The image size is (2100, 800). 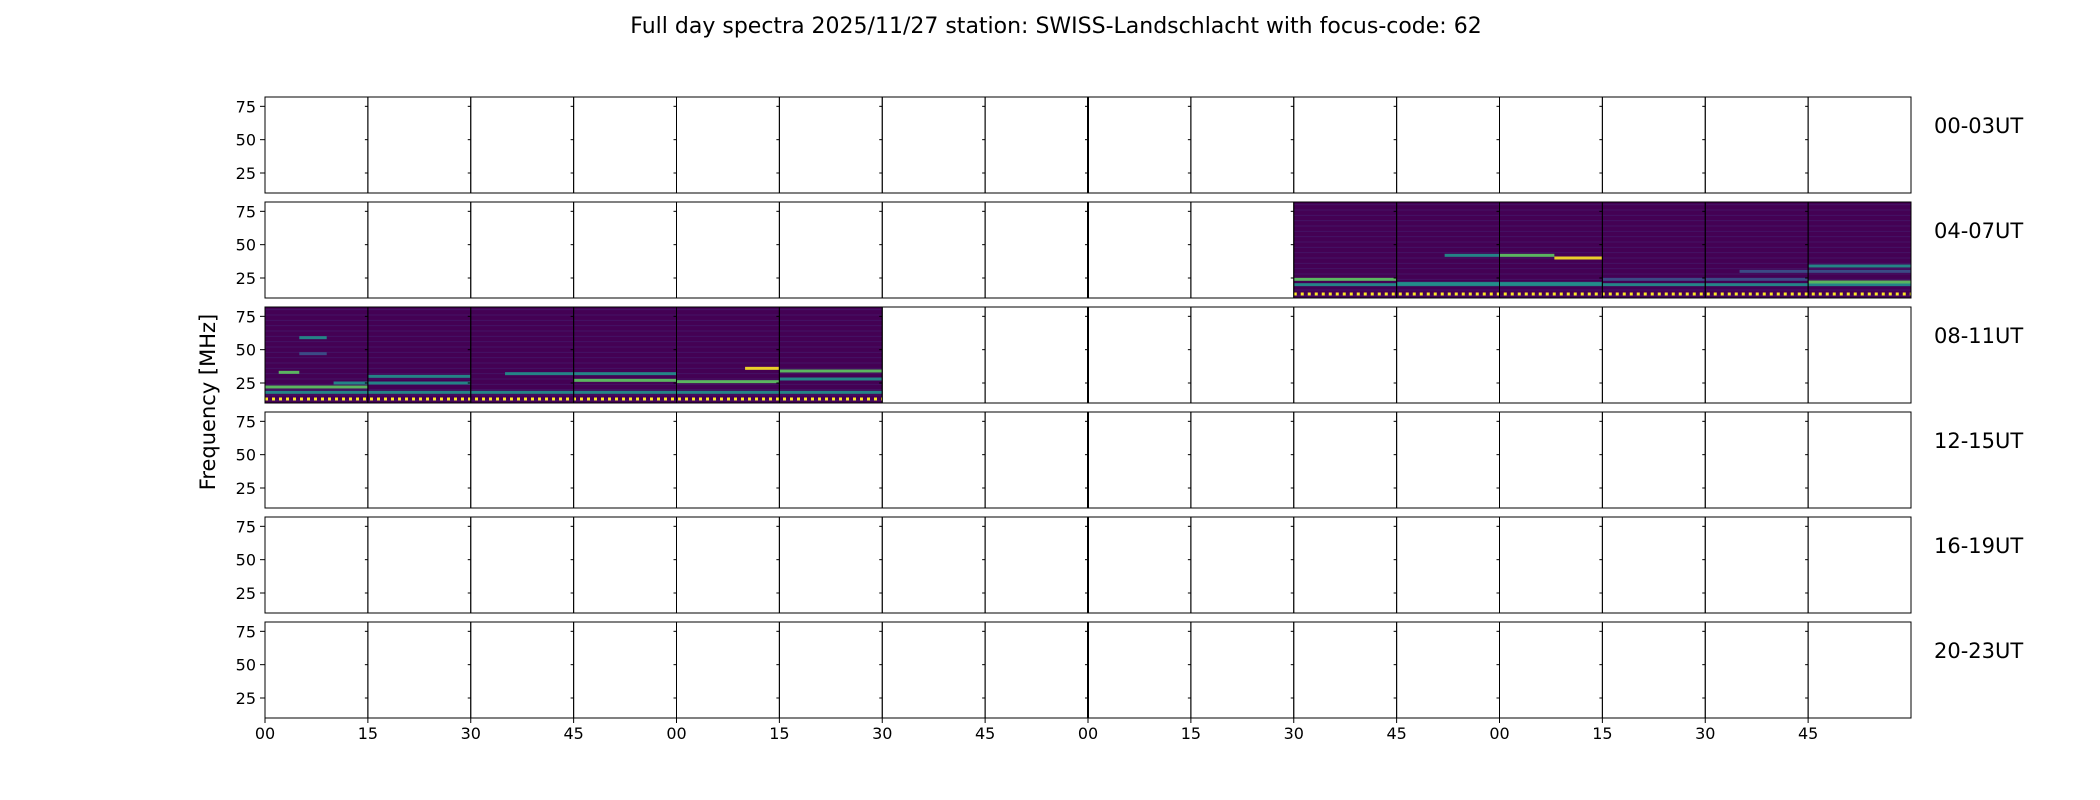 I want to click on x-tick-labels: 00 15 30 45 00 15 30 45 00 15 30 45 00 15 30 45, so click(x=1036, y=730).